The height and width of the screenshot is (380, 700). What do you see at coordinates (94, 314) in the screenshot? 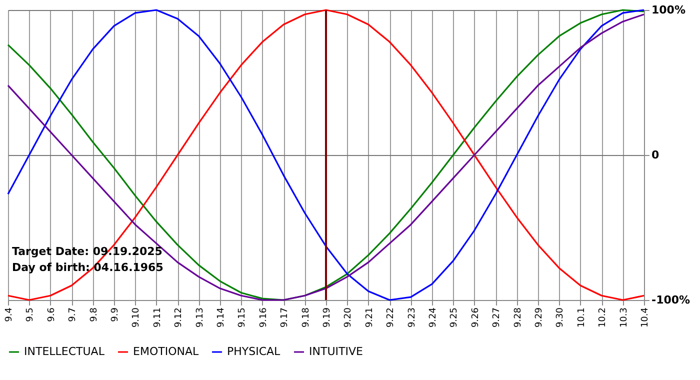
I see `x-tick-label: 9.8` at bounding box center [94, 314].